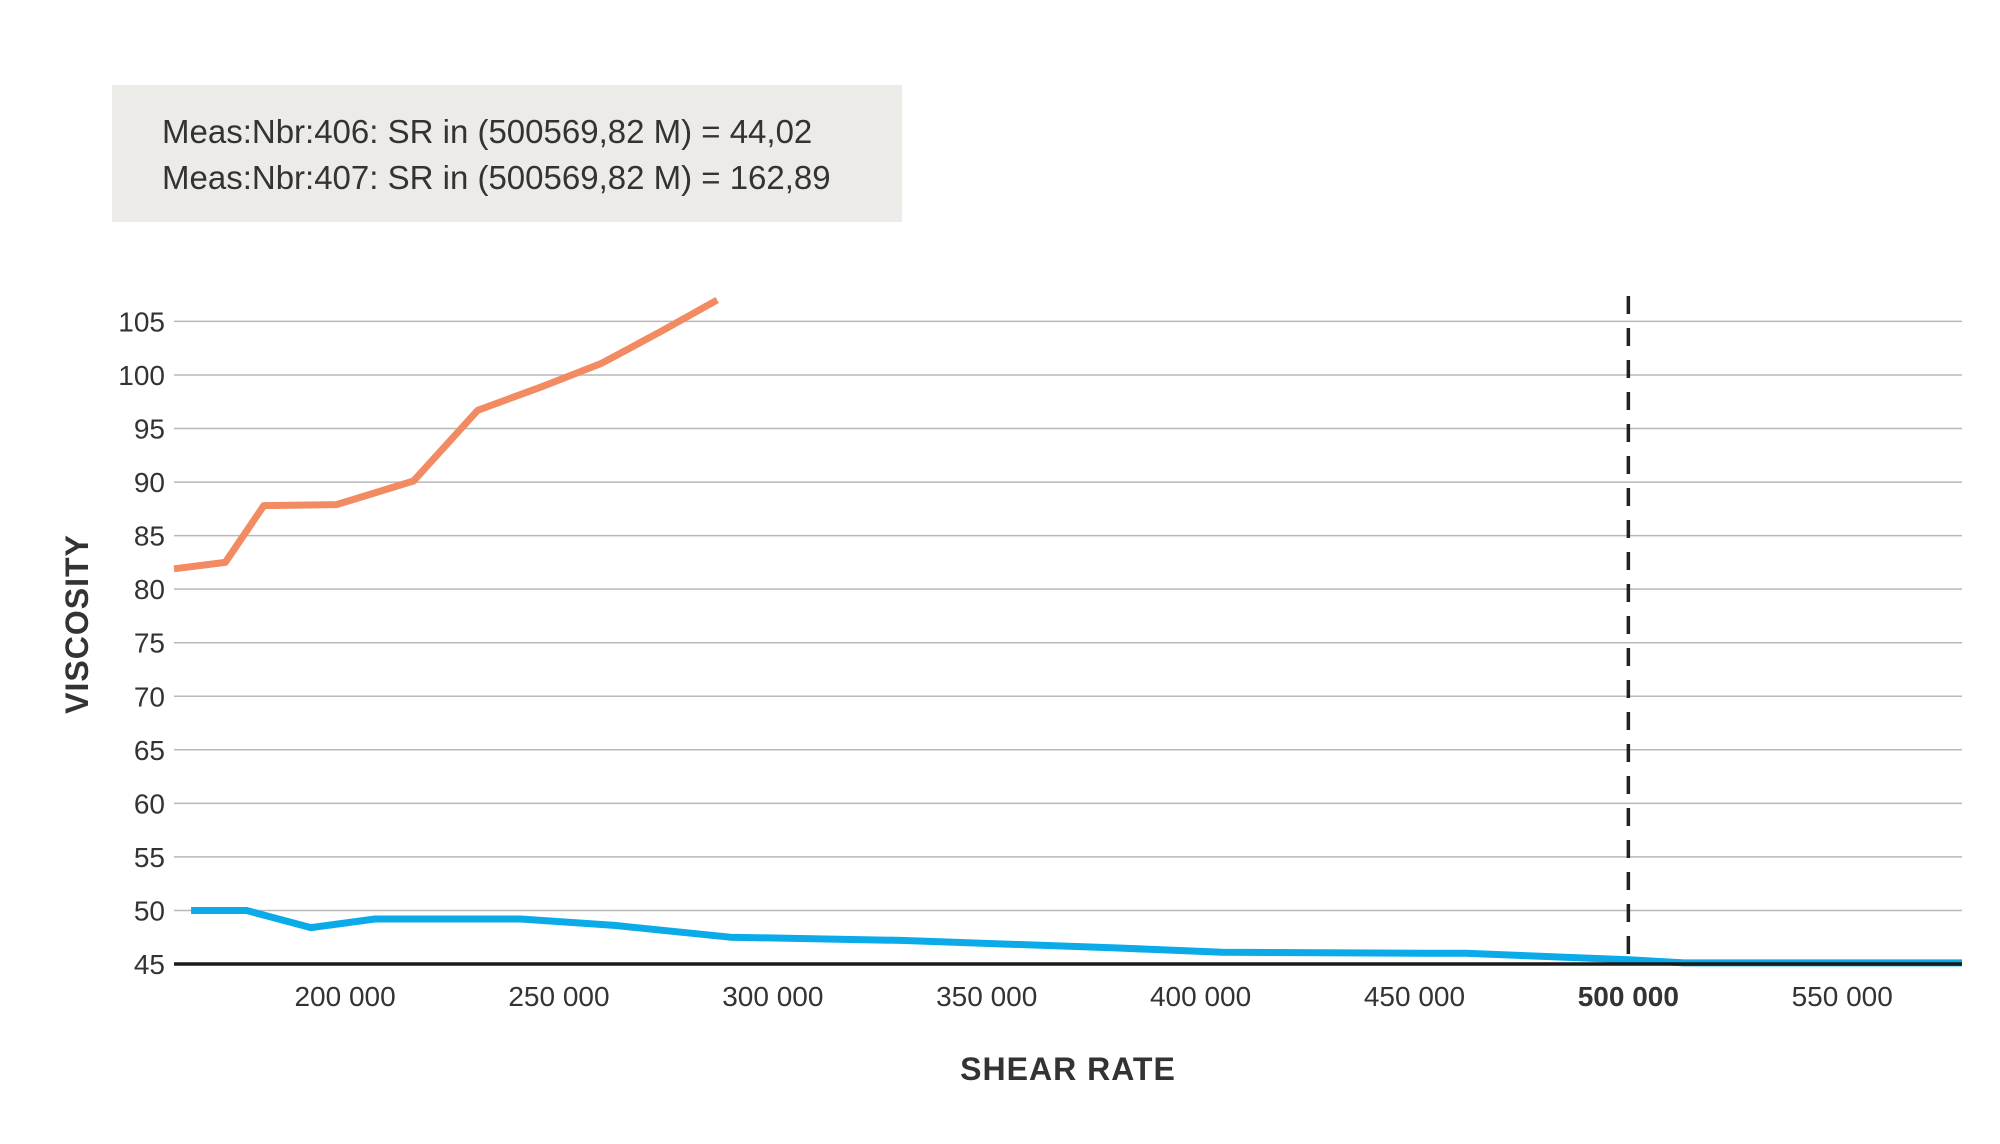  Describe the element at coordinates (772, 996) in the screenshot. I see `x-tick-label: 300 000` at that location.